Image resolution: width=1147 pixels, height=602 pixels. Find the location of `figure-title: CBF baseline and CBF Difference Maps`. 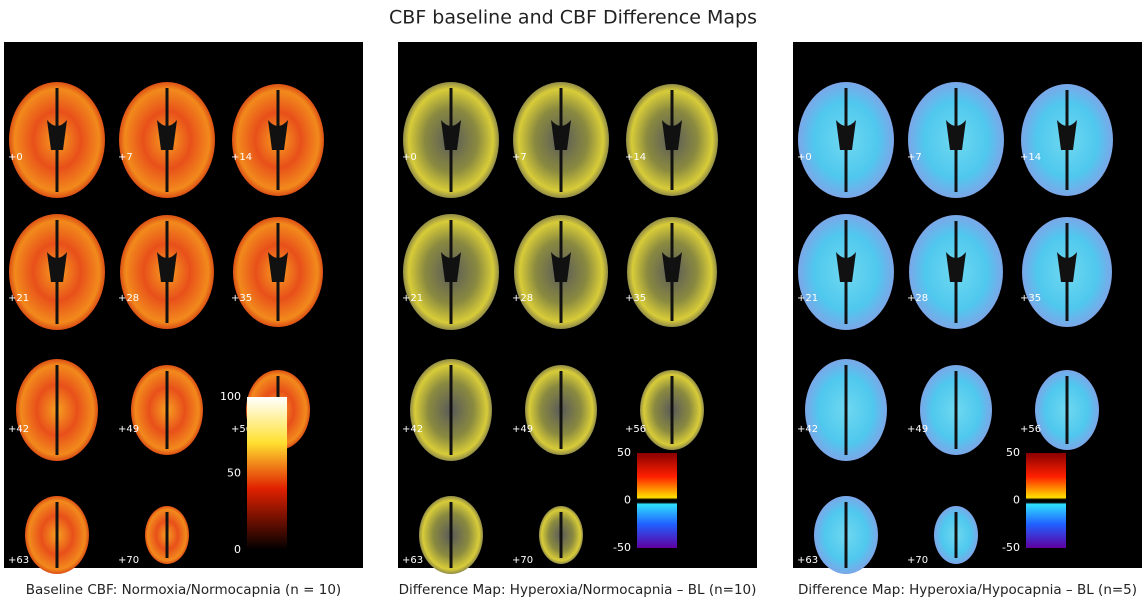

figure-title: CBF baseline and CBF Difference Maps is located at coordinates (573, 18).